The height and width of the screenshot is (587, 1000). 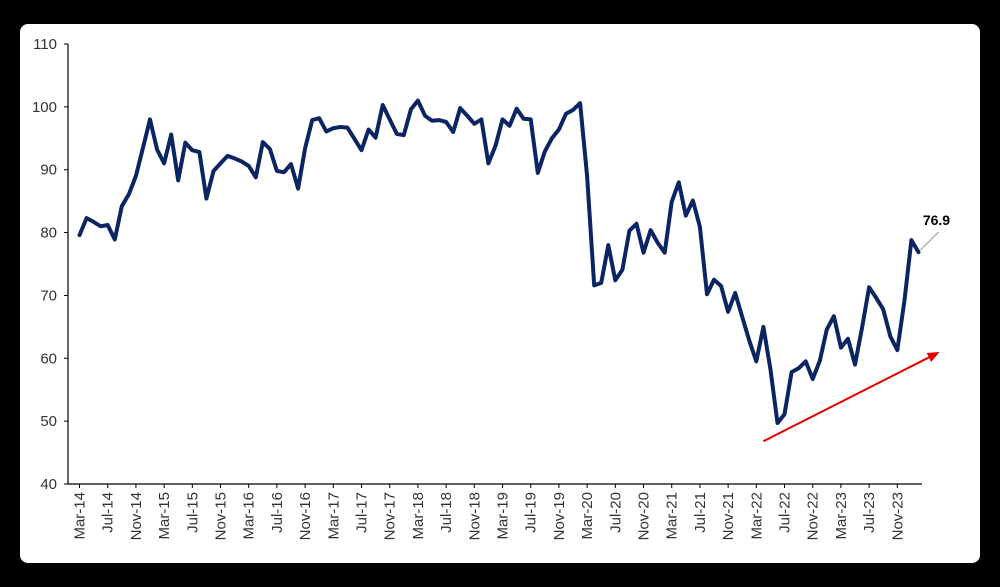 What do you see at coordinates (785, 512) in the screenshot?
I see `x-tick-label: Jul-22` at bounding box center [785, 512].